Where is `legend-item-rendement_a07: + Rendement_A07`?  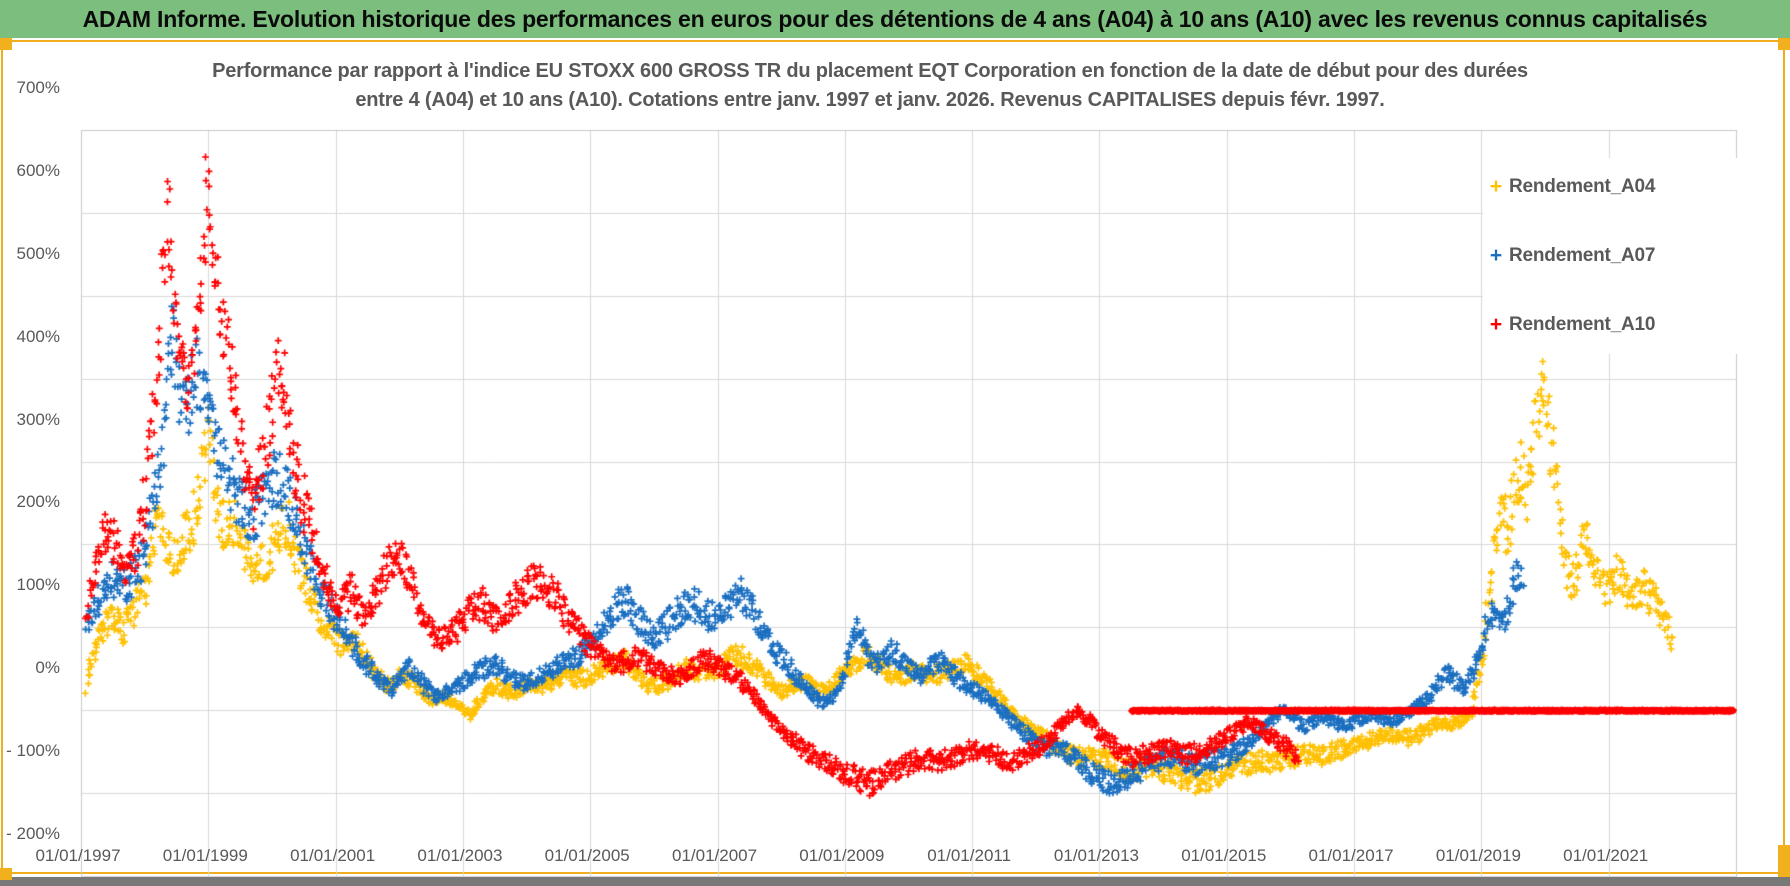
legend-item-rendement_a07: + Rendement_A07 is located at coordinates (1619, 256).